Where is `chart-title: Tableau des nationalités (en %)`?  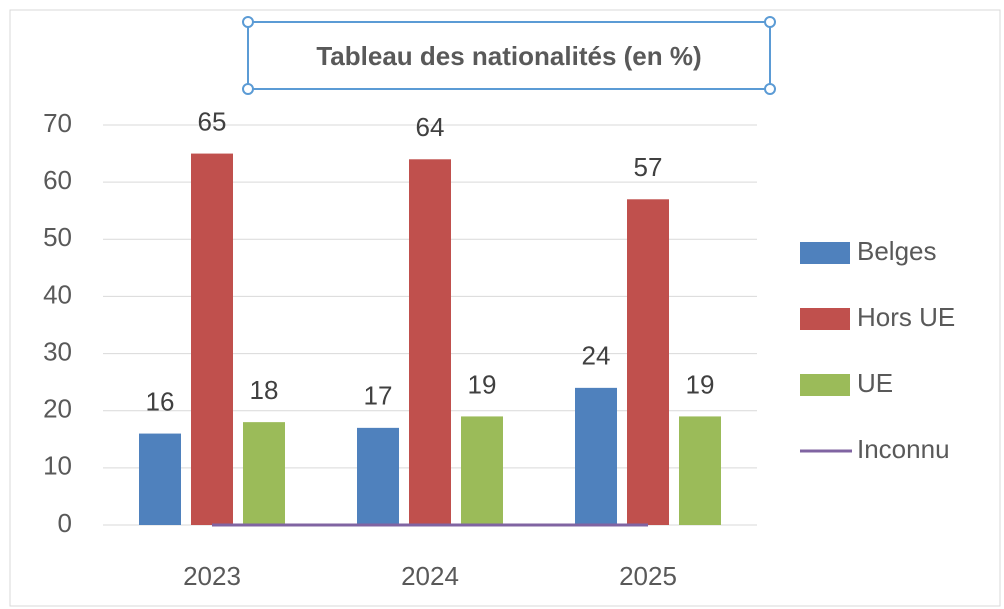
chart-title: Tableau des nationalités (en %) is located at coordinates (508, 56).